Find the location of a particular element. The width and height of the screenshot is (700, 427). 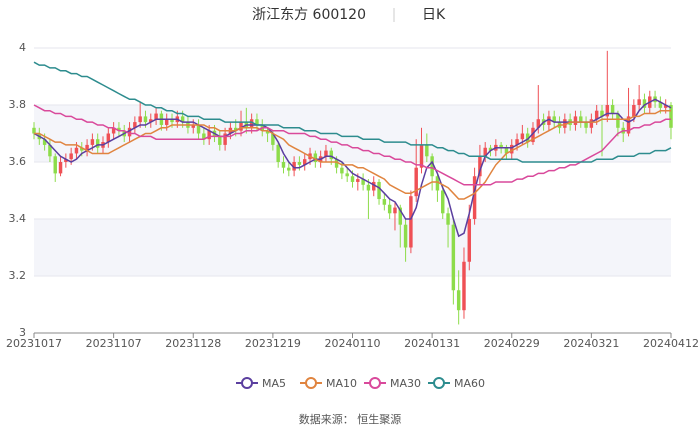

y-tick-label: 3.8 is located at coordinates (18, 104).